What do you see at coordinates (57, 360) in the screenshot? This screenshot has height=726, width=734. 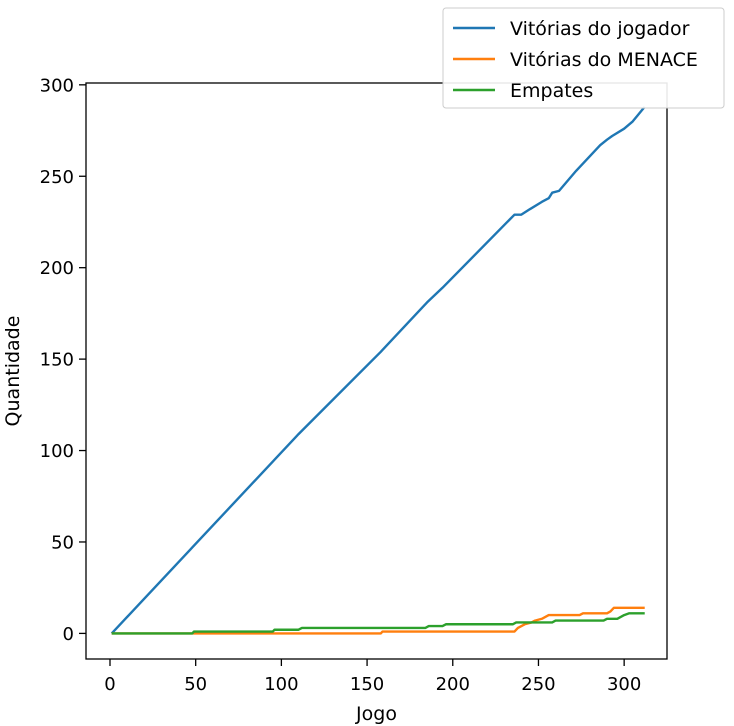 I see `y-tick-label-3: 150` at bounding box center [57, 360].